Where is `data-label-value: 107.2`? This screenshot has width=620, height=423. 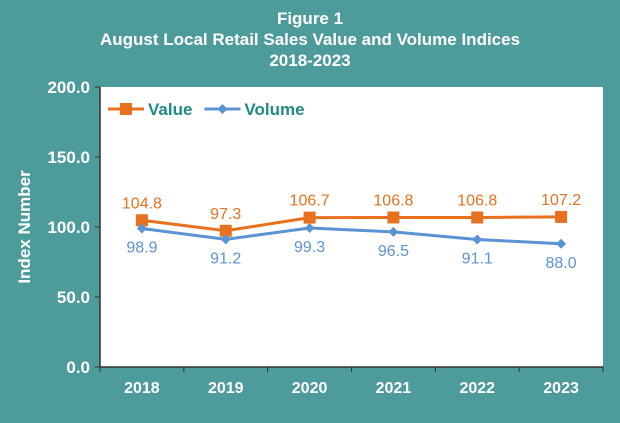 data-label-value: 107.2 is located at coordinates (561, 200).